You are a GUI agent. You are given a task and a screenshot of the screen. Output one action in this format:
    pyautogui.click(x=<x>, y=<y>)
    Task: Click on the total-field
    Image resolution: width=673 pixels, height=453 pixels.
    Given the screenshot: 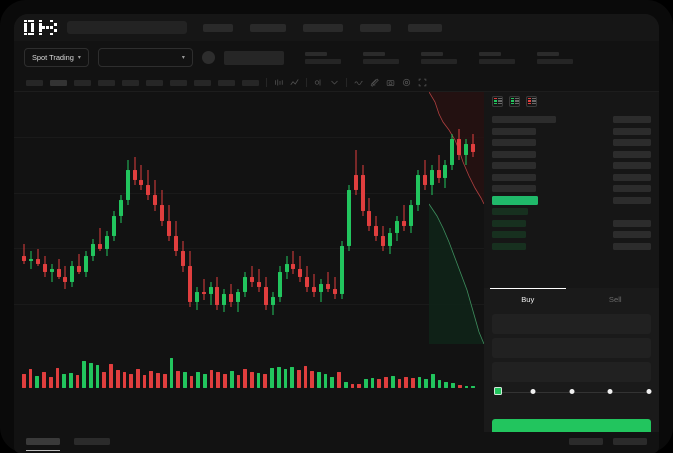 What is the action you would take?
    pyautogui.click(x=571, y=372)
    